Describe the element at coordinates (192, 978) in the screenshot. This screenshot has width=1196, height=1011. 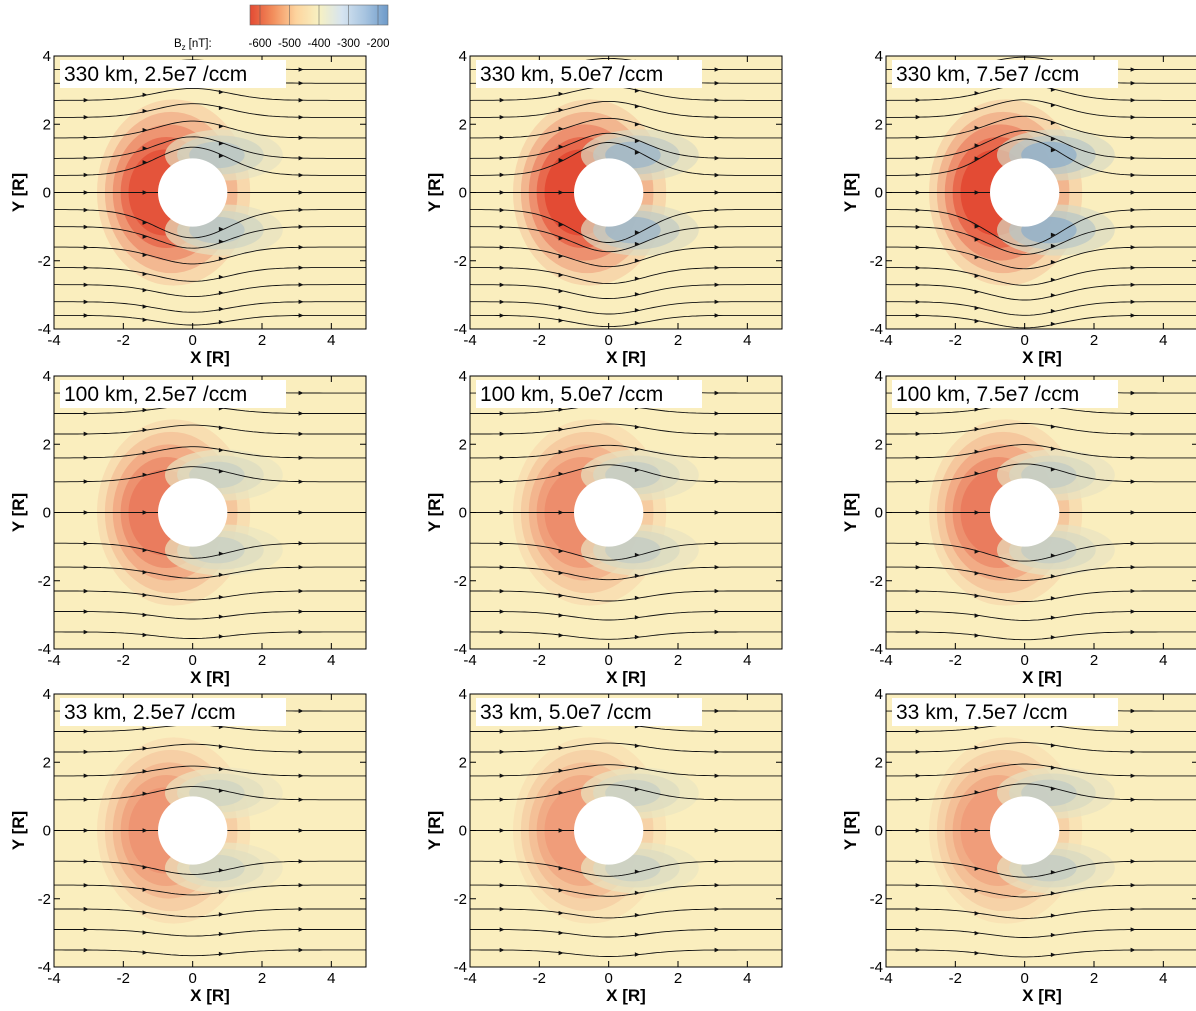
I see `x-tick-label: 0` at that location.